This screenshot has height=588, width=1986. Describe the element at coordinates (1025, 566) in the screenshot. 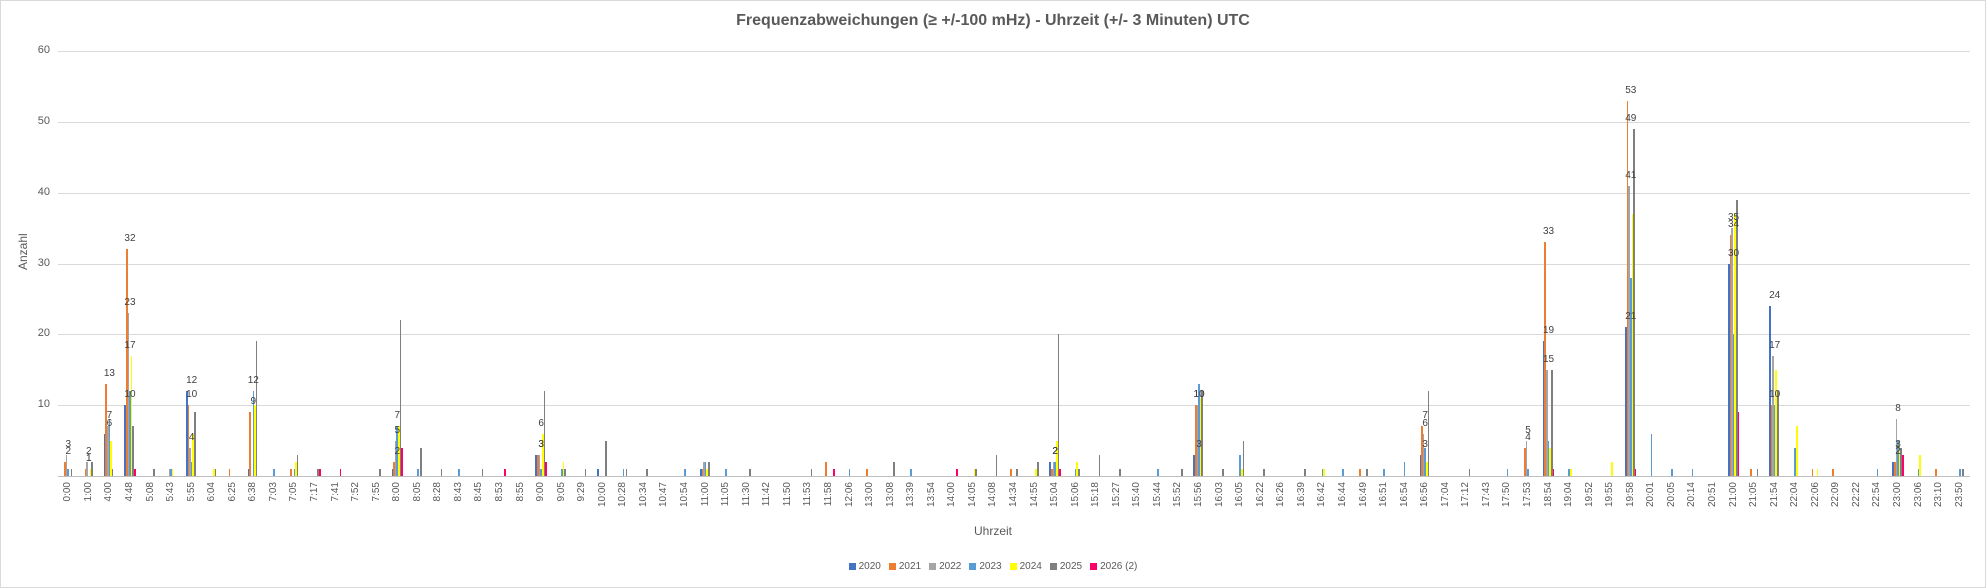

I see `legend-item-2024: 2024` at that location.